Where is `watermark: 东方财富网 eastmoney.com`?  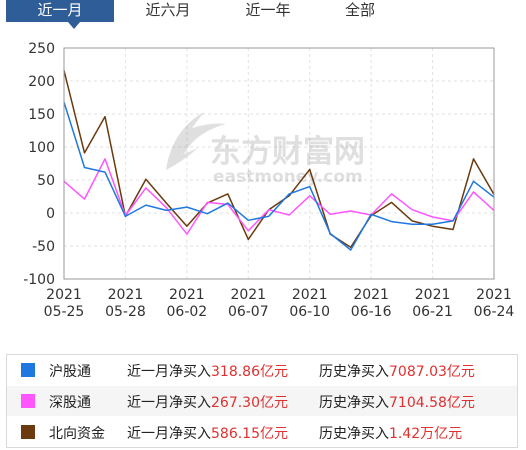
watermark: 东方财富网 eastmoney.com is located at coordinates (265, 149).